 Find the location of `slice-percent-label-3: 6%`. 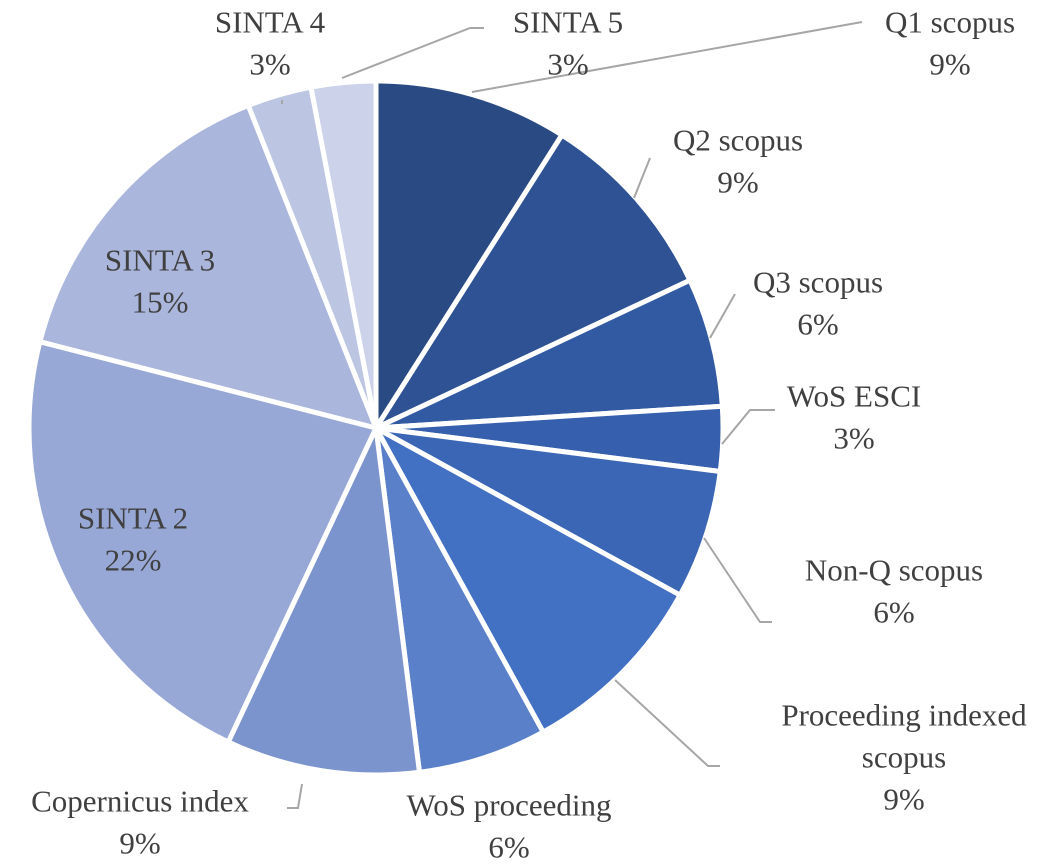

slice-percent-label-3: 6% is located at coordinates (817, 324).